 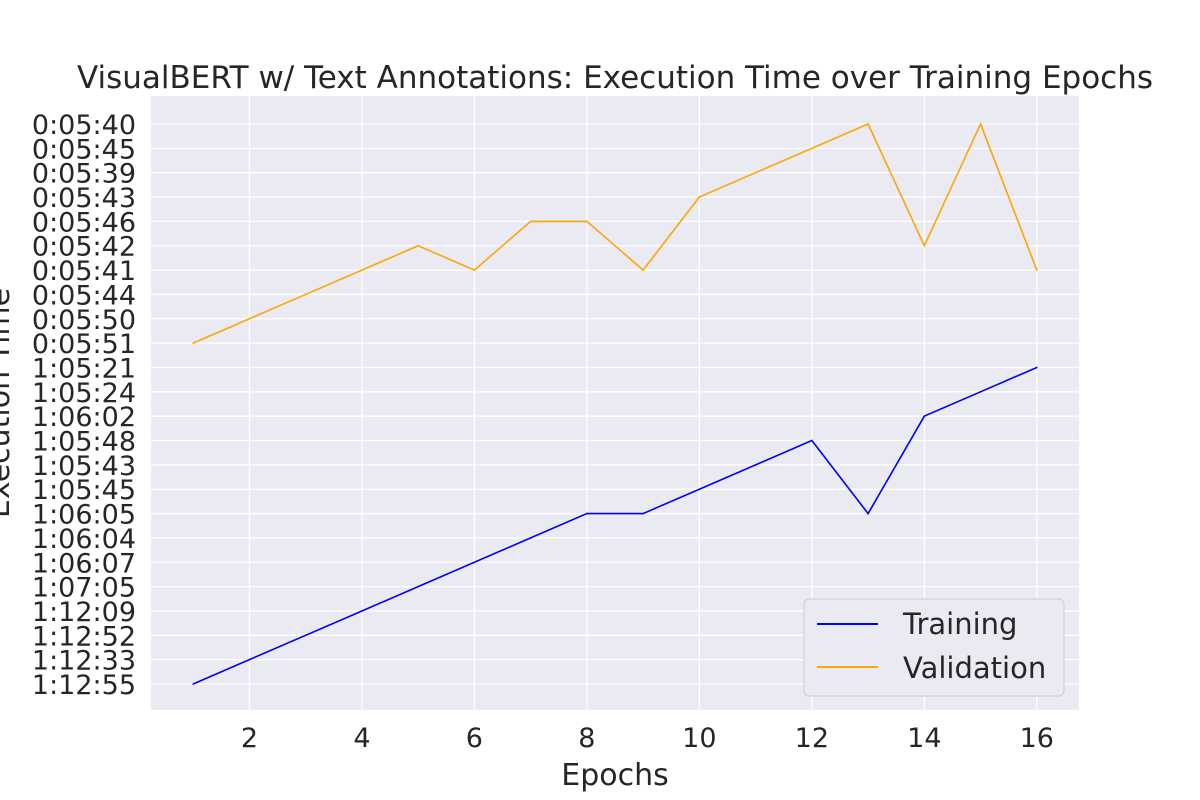 I want to click on y-tick-label: 1:12:52, so click(x=84, y=636).